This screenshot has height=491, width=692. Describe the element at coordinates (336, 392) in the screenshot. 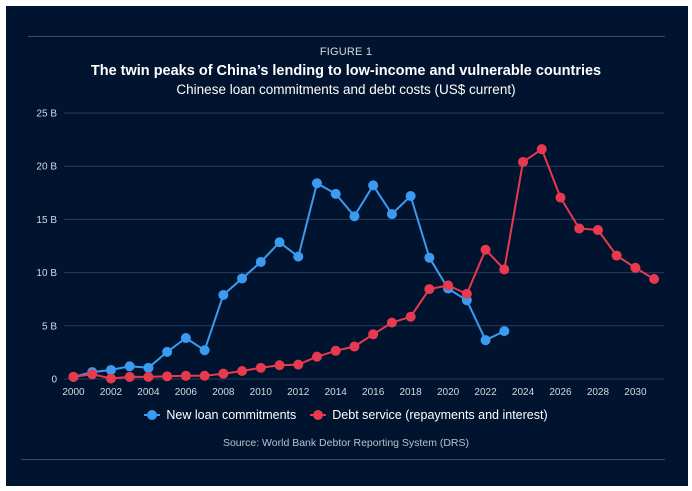

I see `x-tick-label: 2014` at that location.